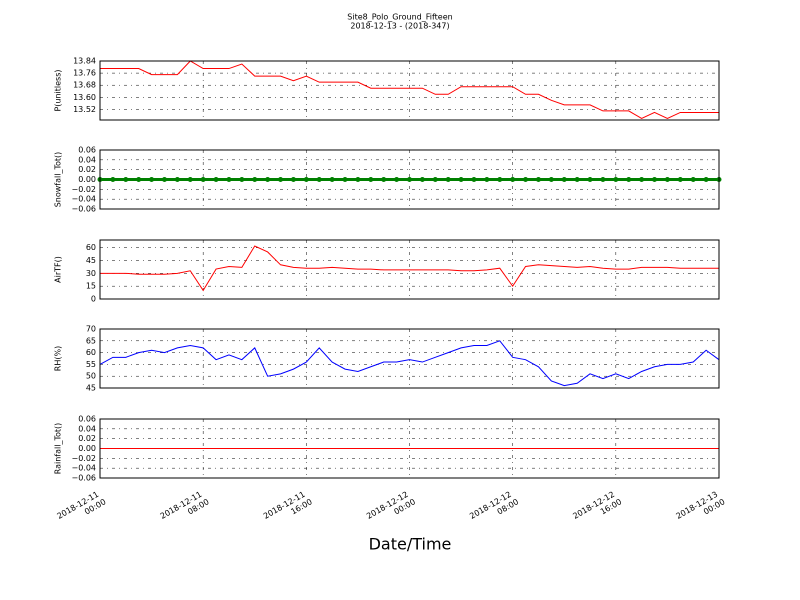 Image resolution: width=800 pixels, height=600 pixels. Describe the element at coordinates (91, 273) in the screenshot. I see `y-tick-label: 30` at that location.